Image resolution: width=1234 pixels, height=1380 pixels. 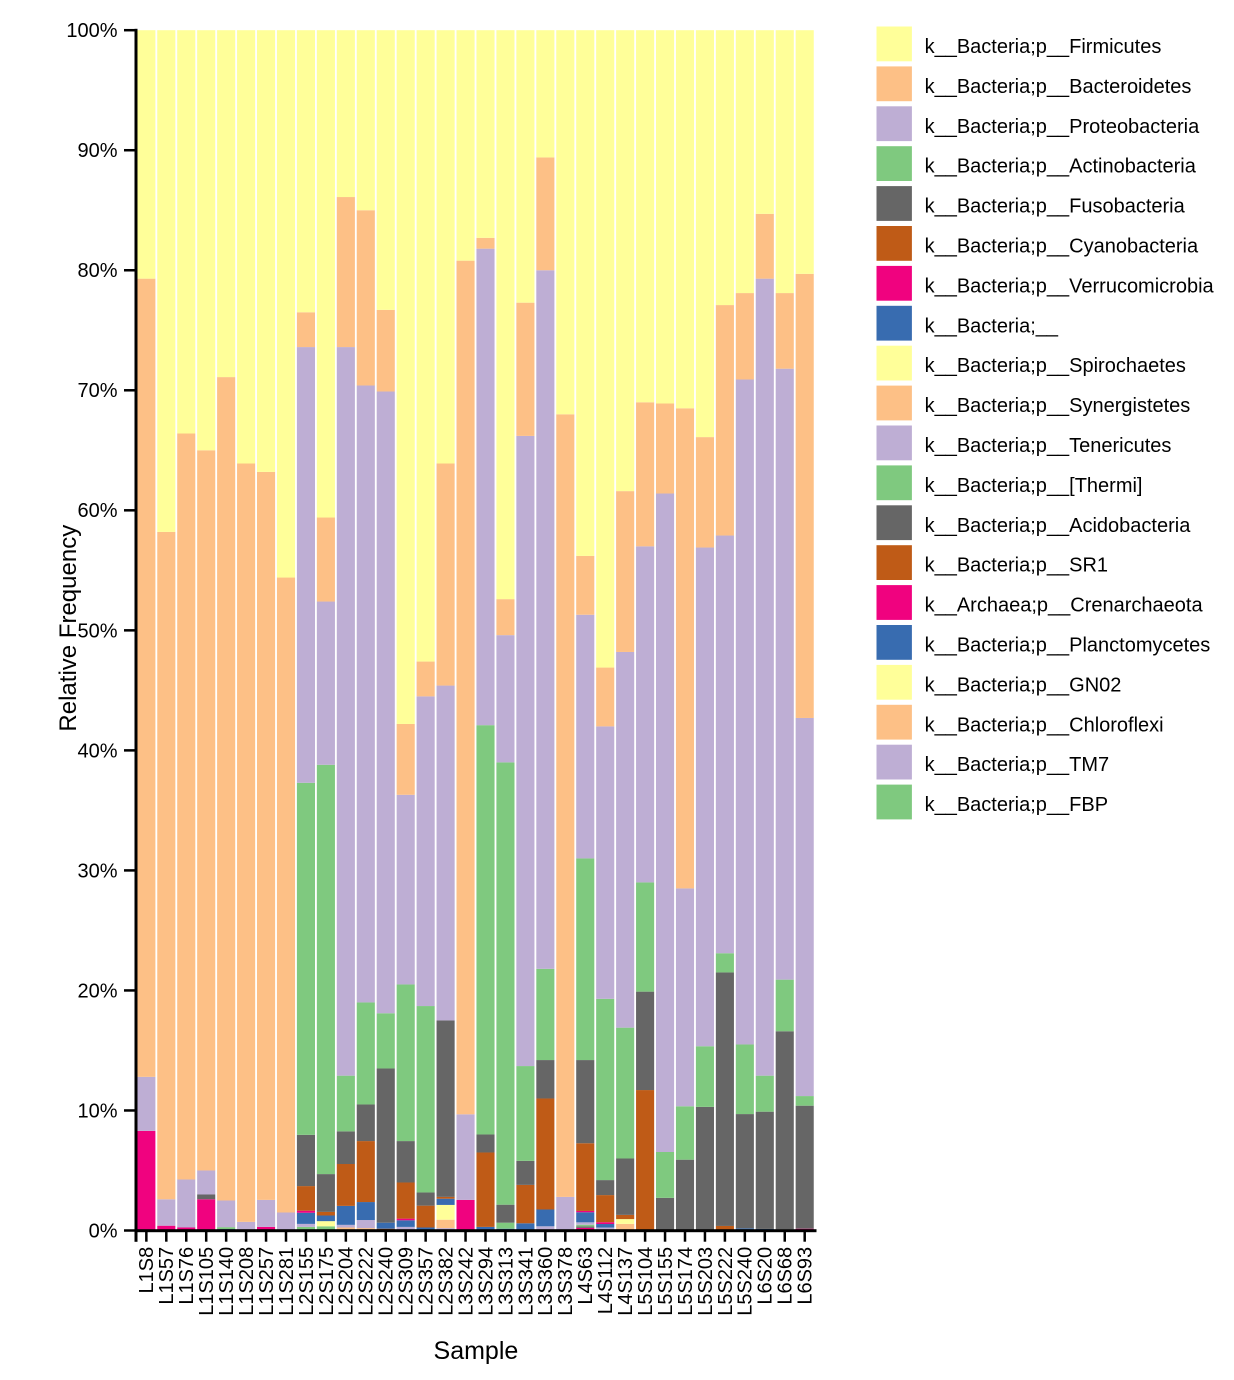 What do you see at coordinates (97, 991) in the screenshot?
I see `svg-text: 20%` at bounding box center [97, 991].